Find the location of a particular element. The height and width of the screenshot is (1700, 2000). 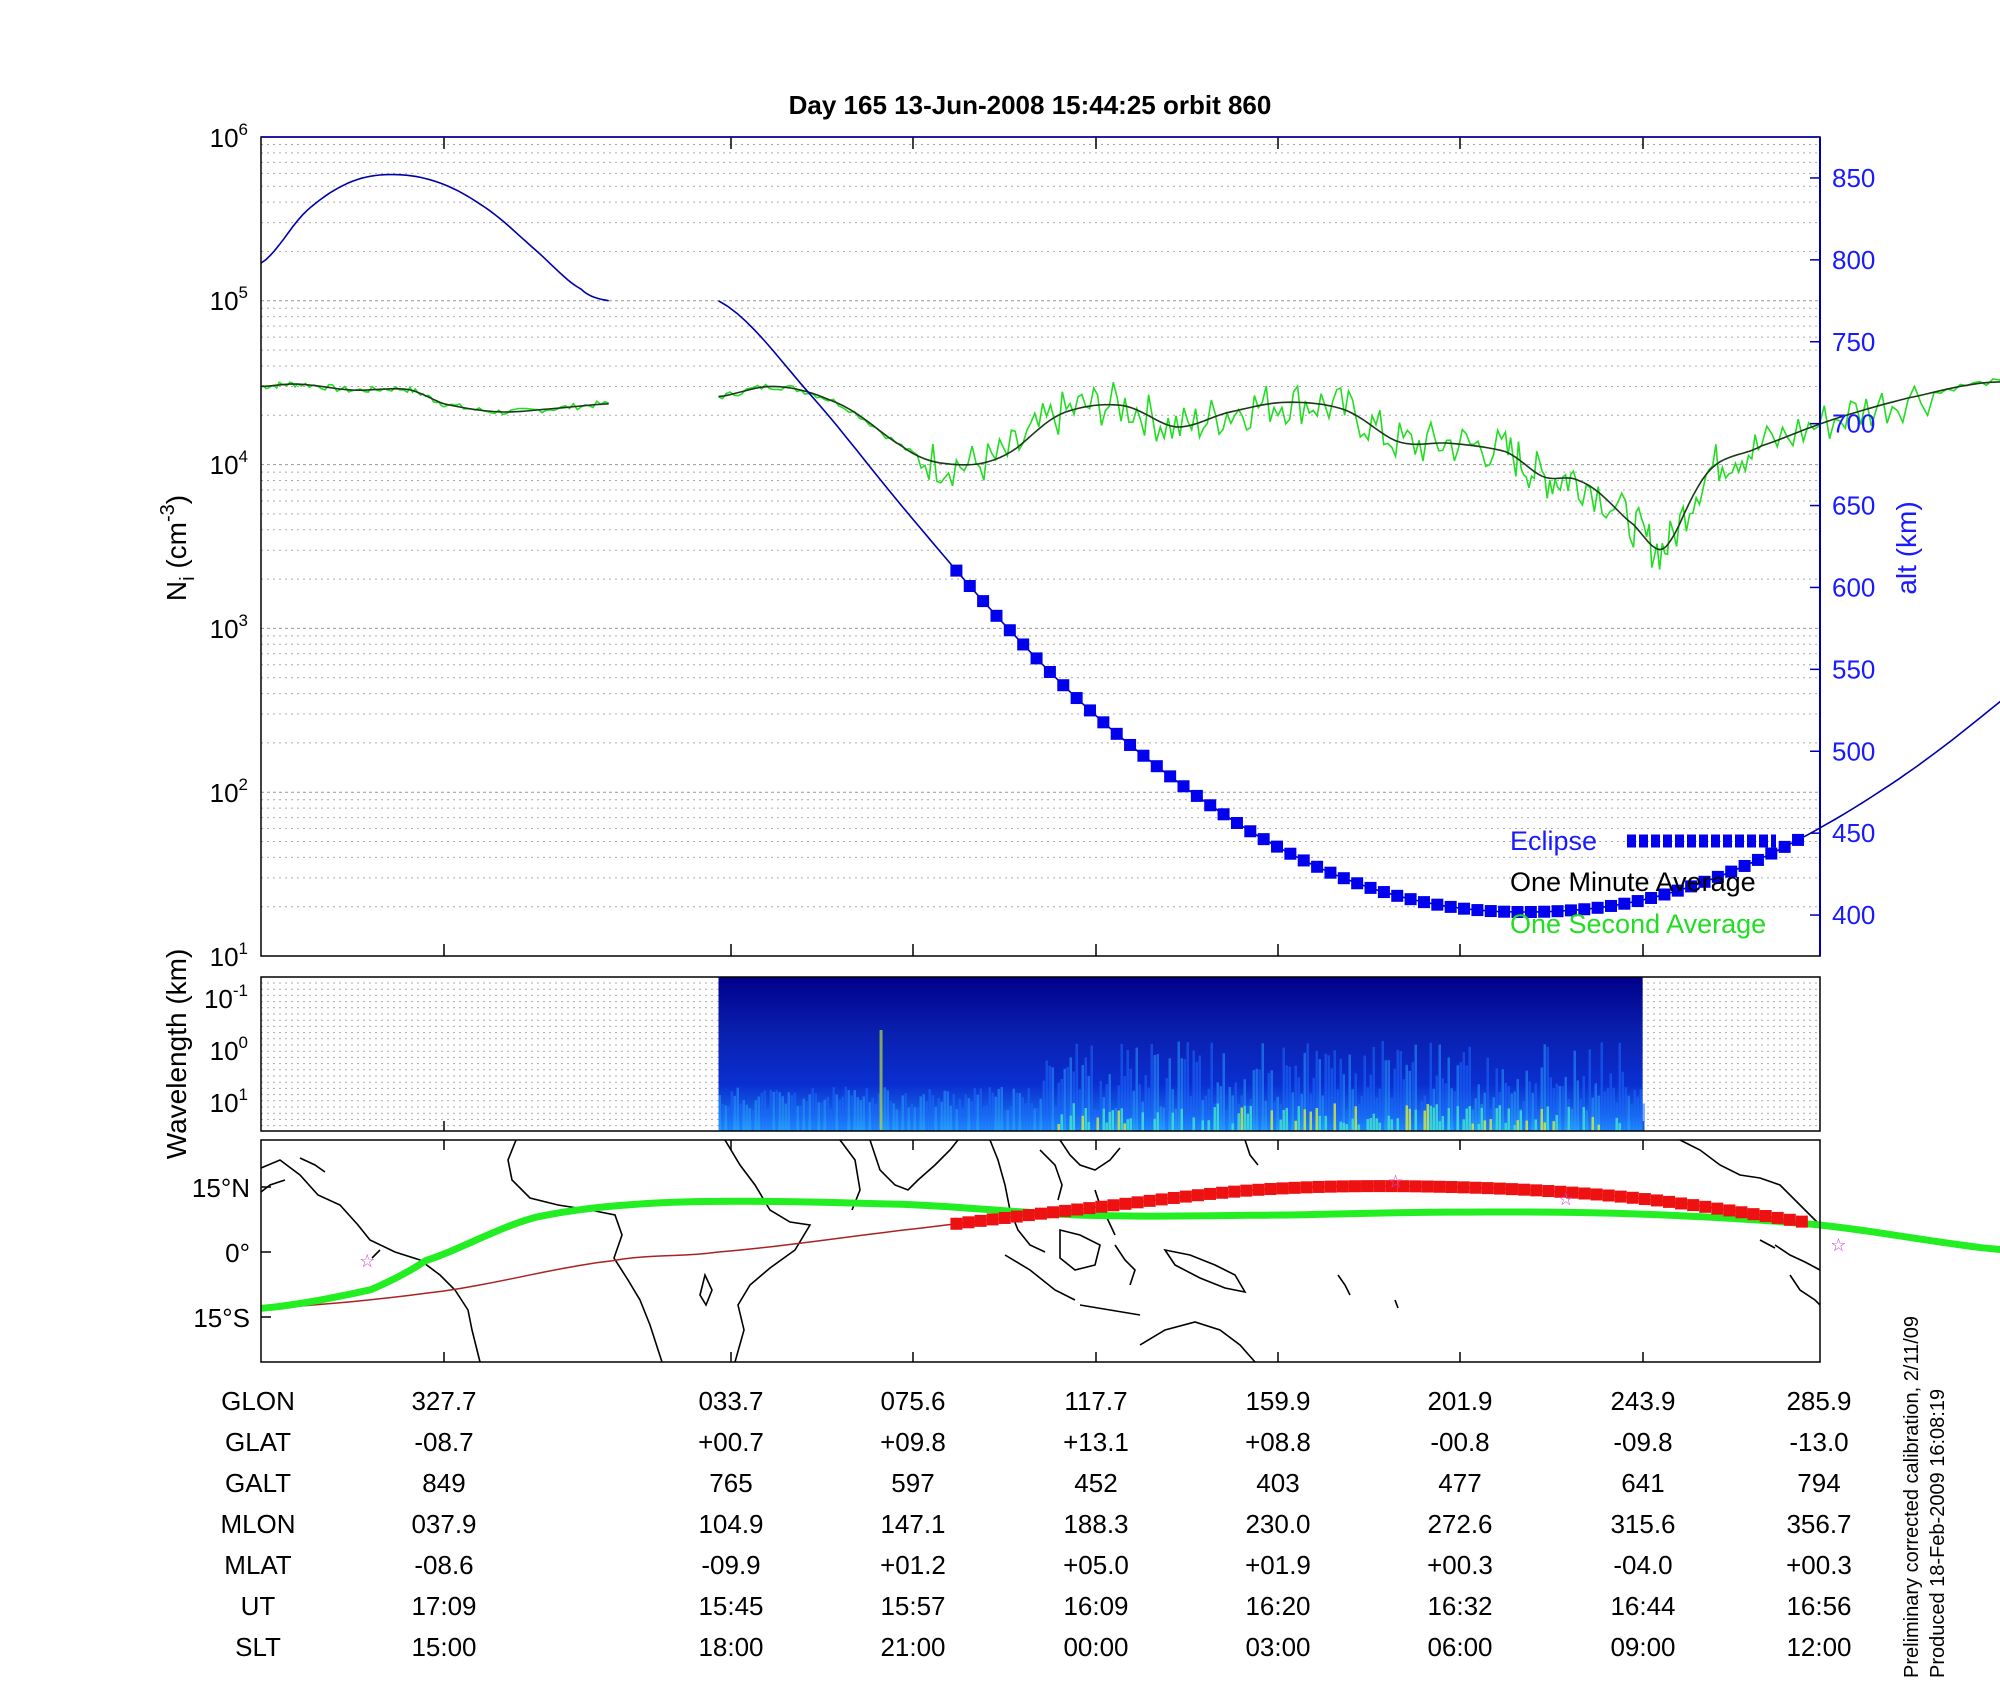

table-cell: 16:44 is located at coordinates (1642, 1606).